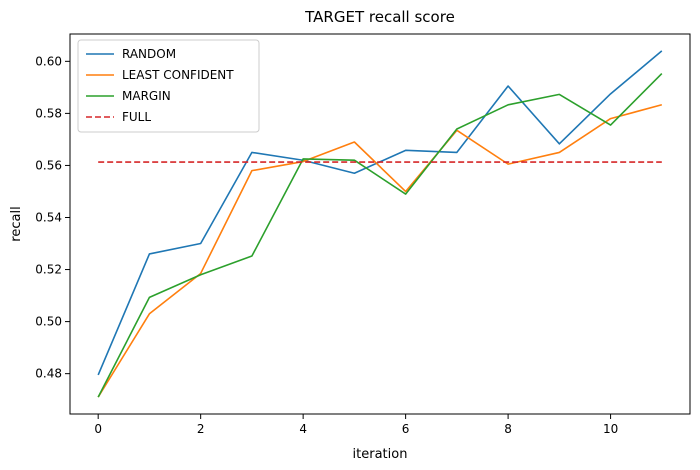 This screenshot has width=700, height=470. Describe the element at coordinates (48, 165) in the screenshot. I see `y-tick-label: 0.56` at that location.